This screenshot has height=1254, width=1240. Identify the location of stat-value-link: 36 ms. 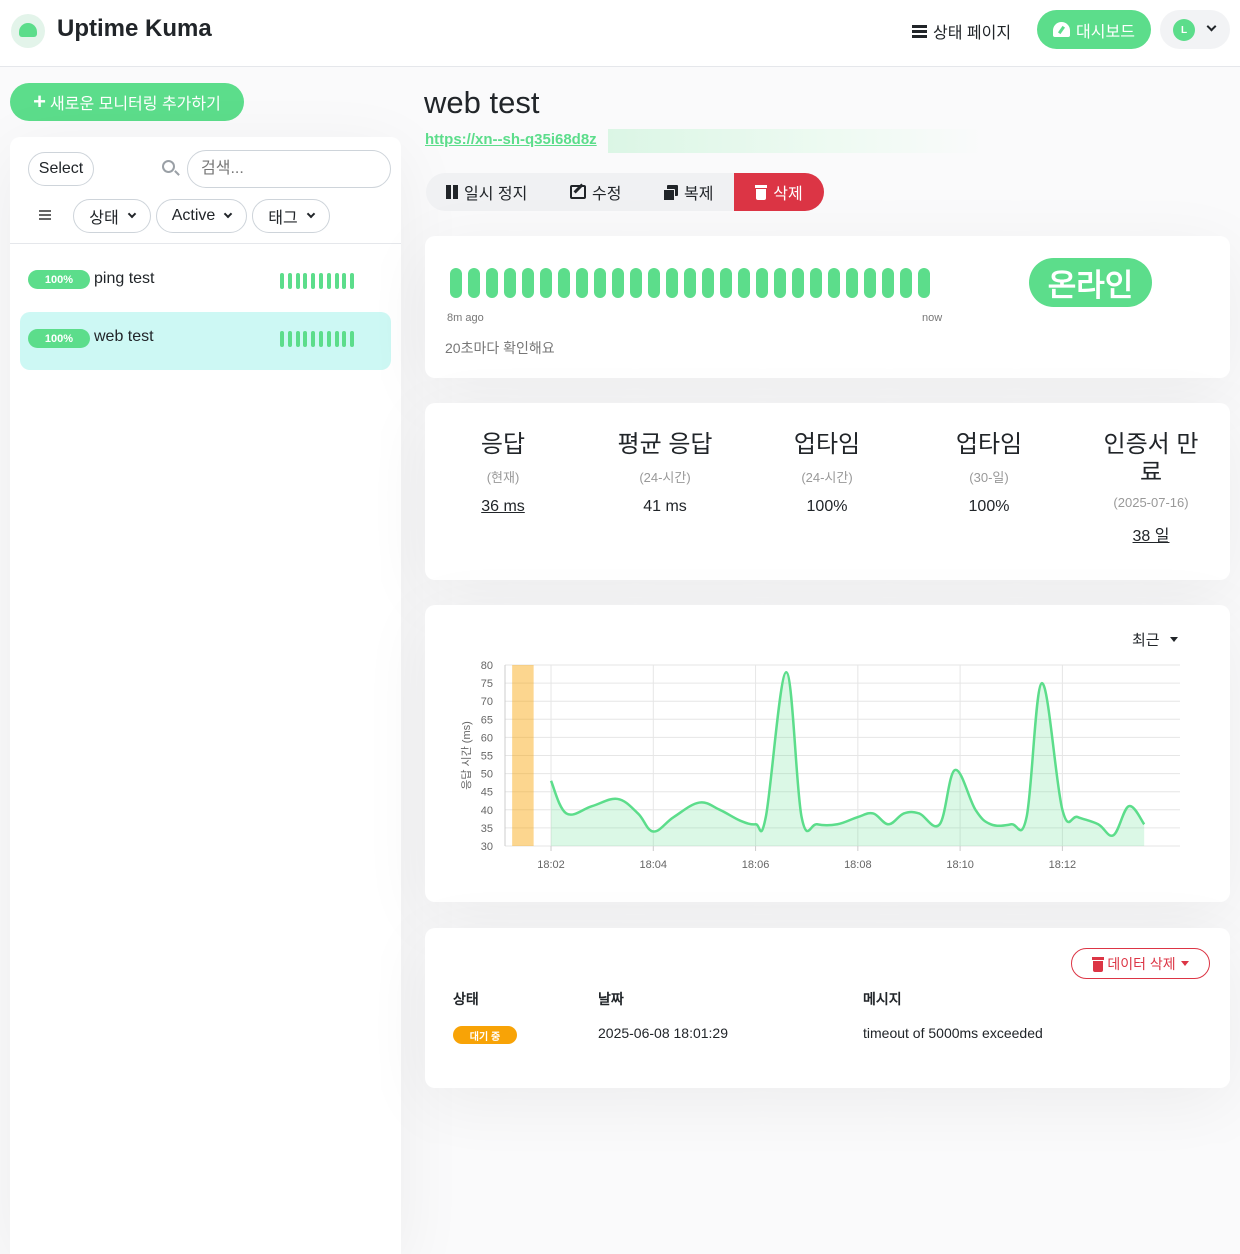
(503, 506).